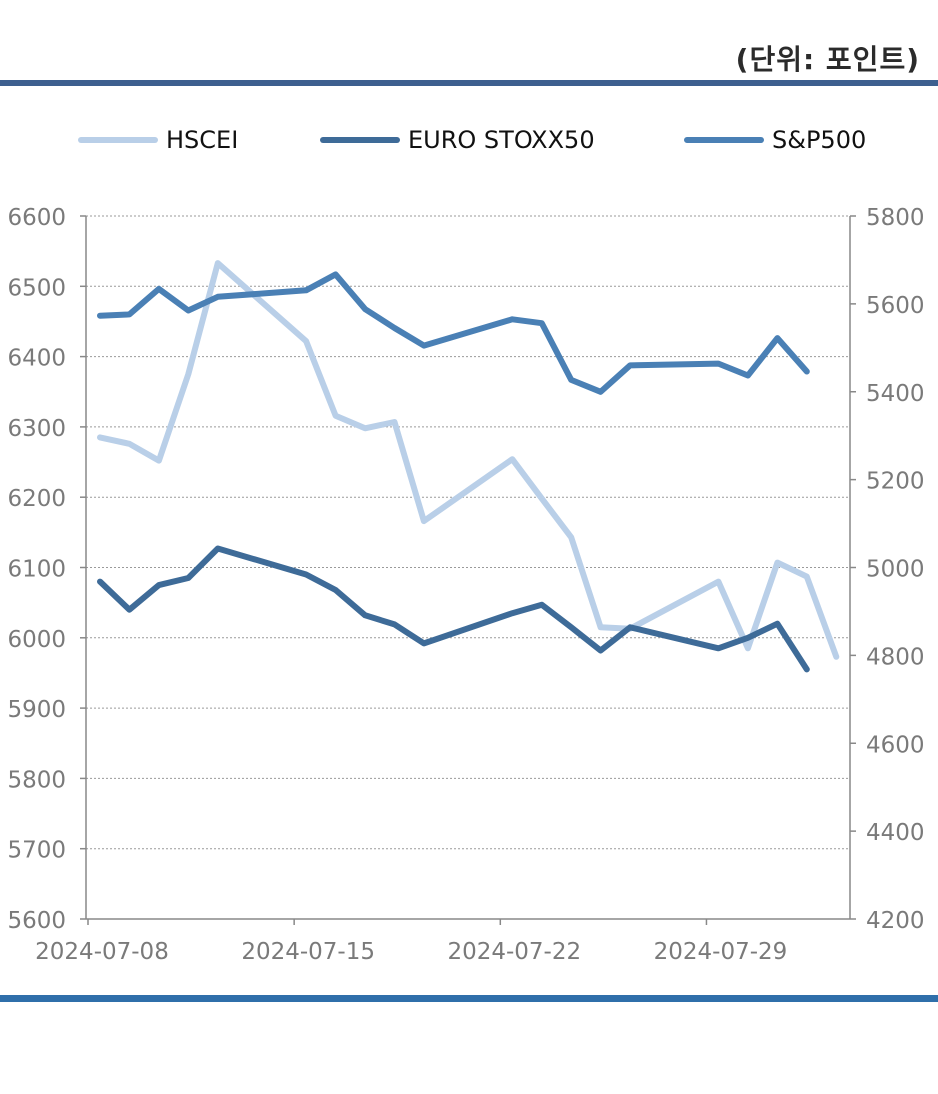 The width and height of the screenshot is (938, 1094). I want to click on right-tick-label-5200: 5200, so click(895, 482).